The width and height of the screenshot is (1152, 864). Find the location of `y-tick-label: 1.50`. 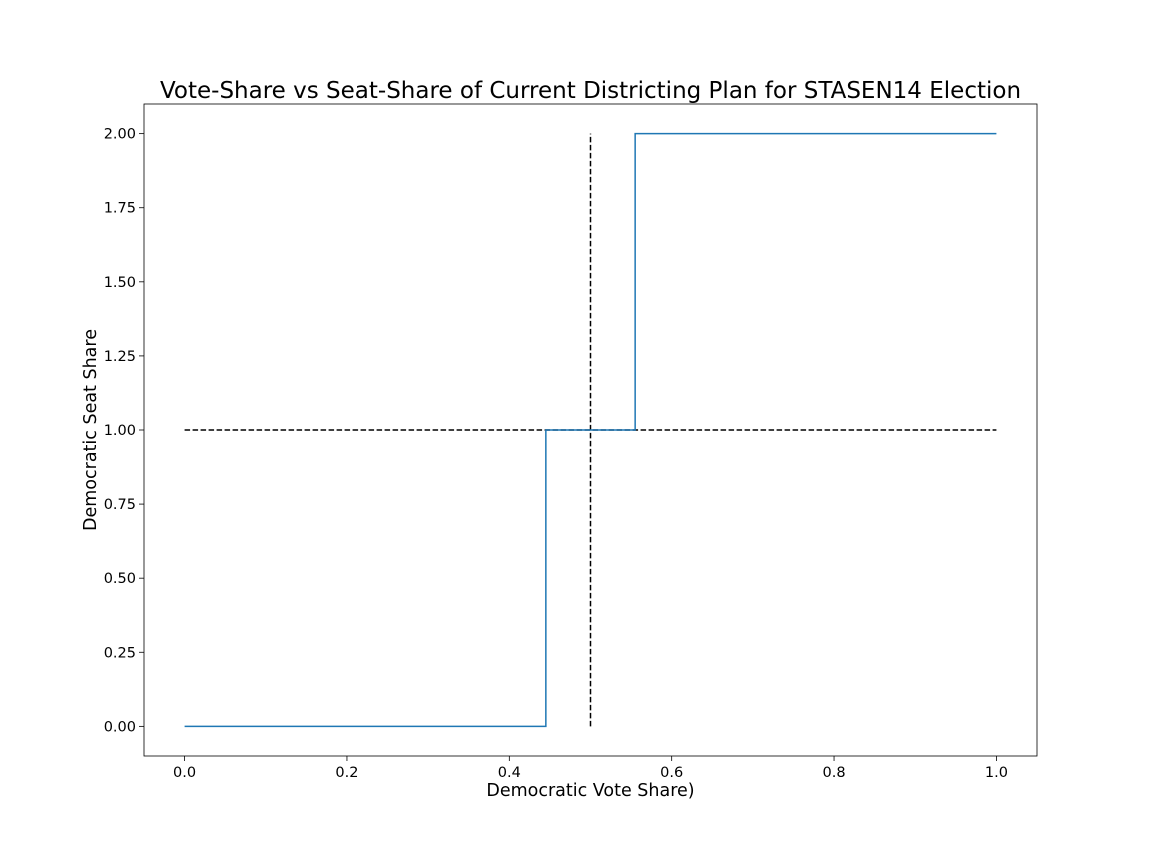

y-tick-label: 1.50 is located at coordinates (120, 283).